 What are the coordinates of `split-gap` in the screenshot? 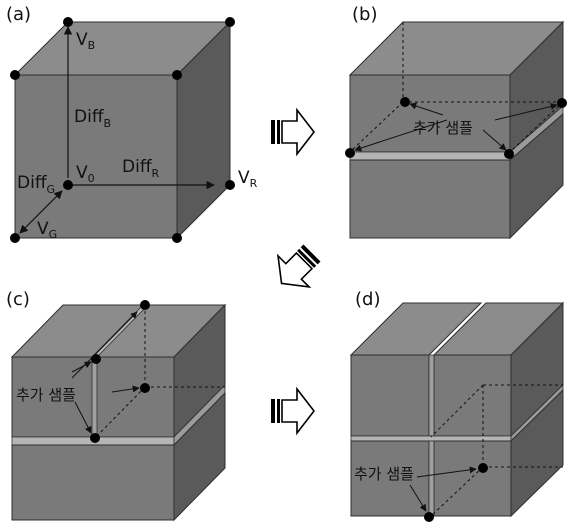 It's located at (430, 156).